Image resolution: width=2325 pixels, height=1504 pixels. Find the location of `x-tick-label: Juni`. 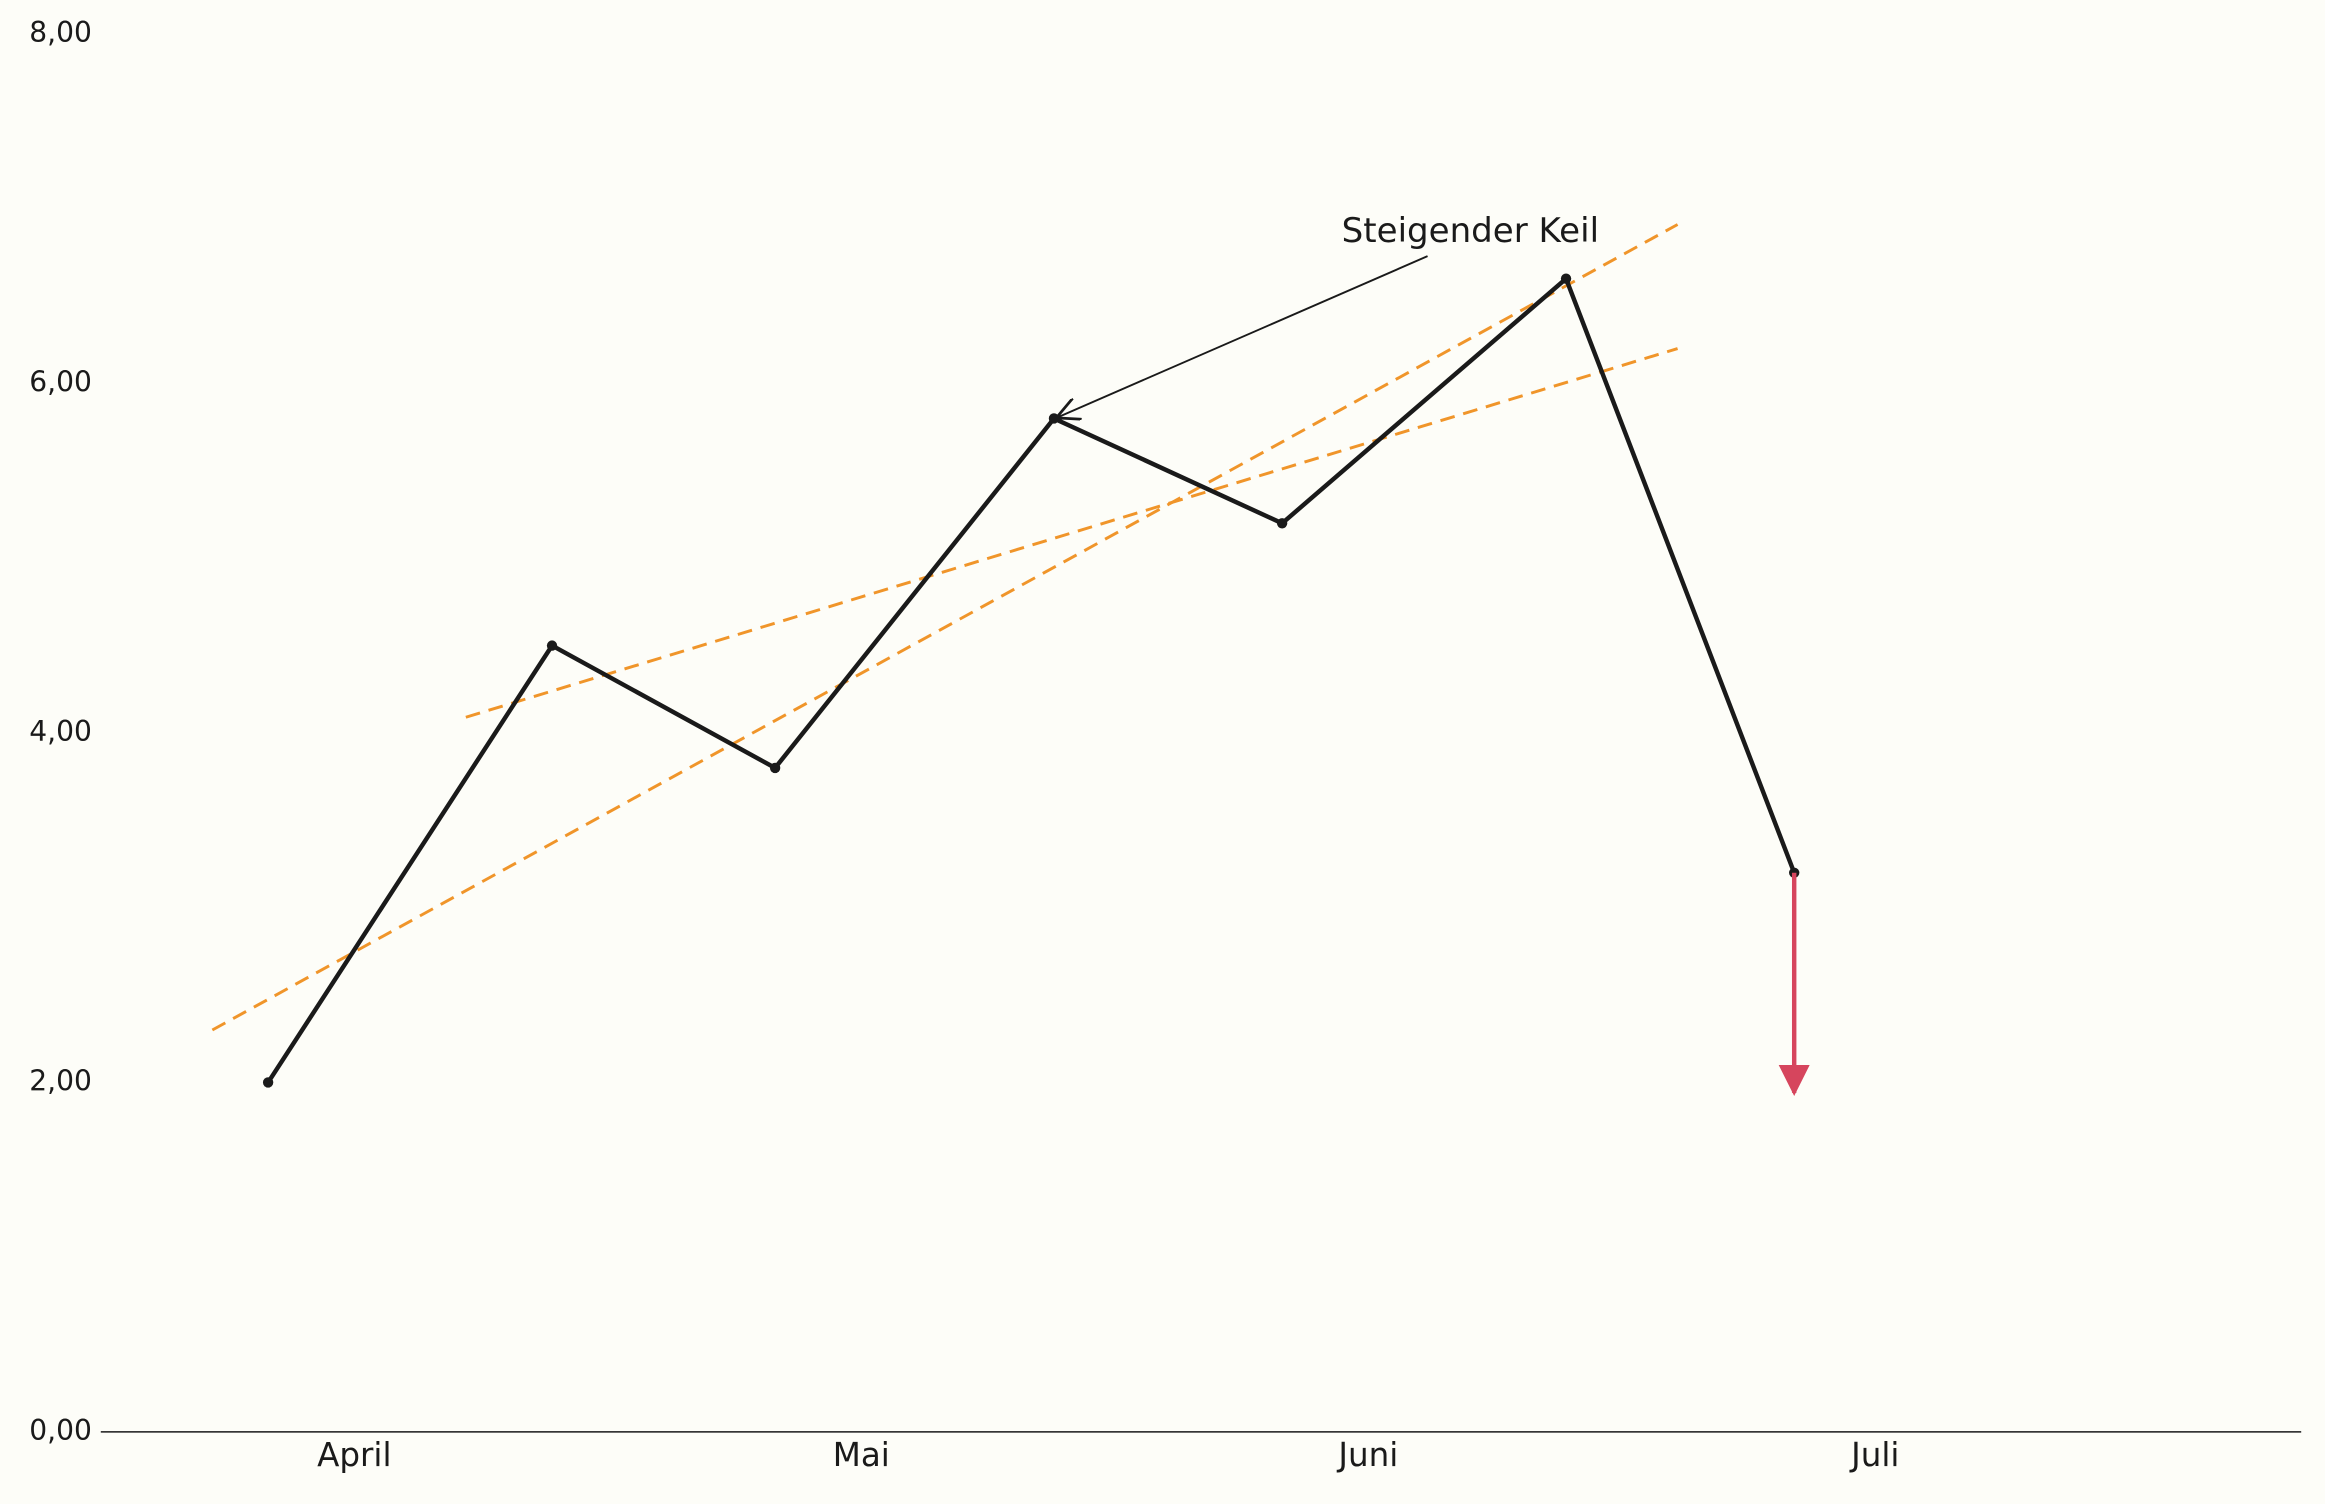

x-tick-label: Juni is located at coordinates (1367, 1455).